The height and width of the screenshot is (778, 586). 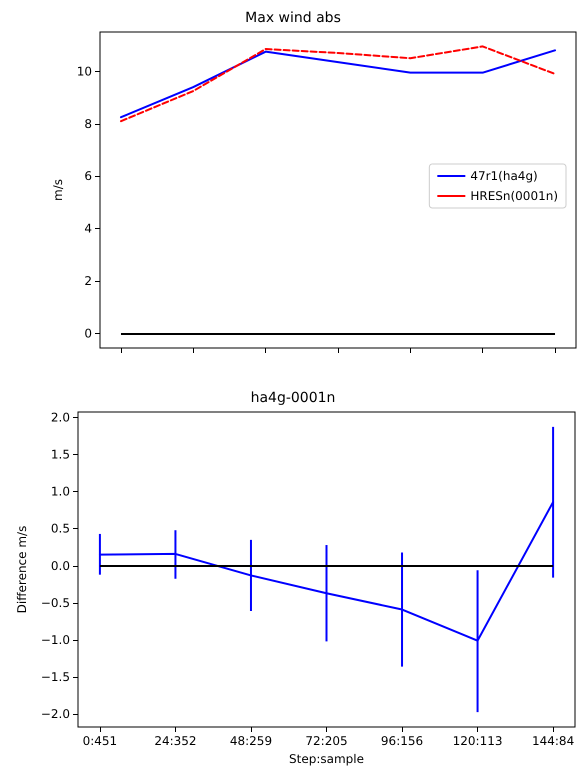 What do you see at coordinates (84, 71) in the screenshot?
I see `y-tick-label: 10` at bounding box center [84, 71].